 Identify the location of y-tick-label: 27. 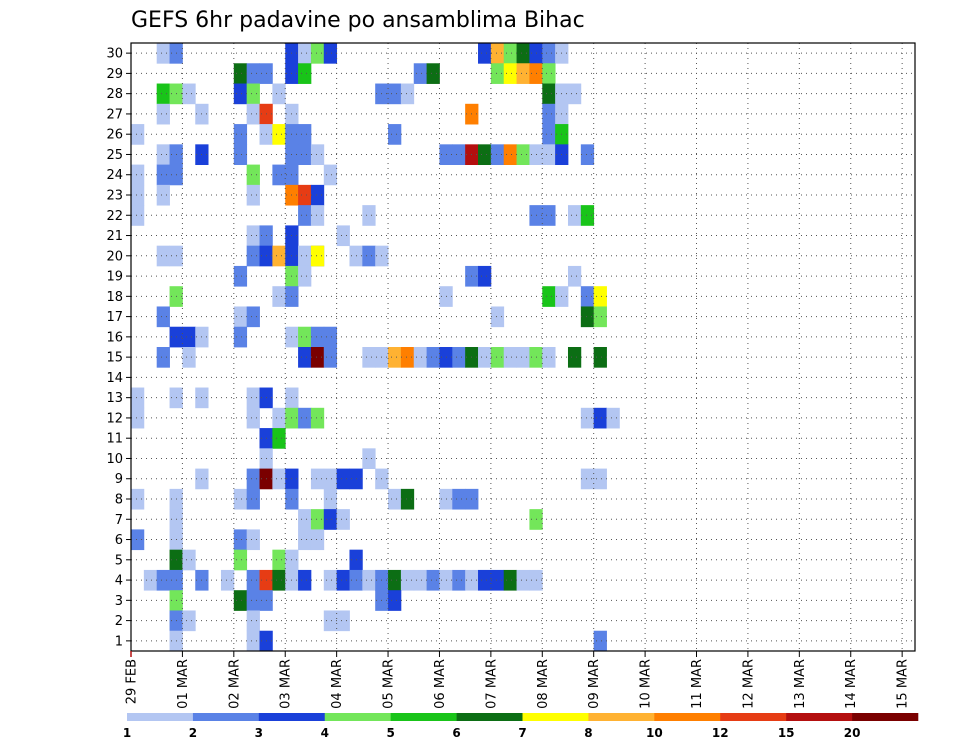
(114, 114).